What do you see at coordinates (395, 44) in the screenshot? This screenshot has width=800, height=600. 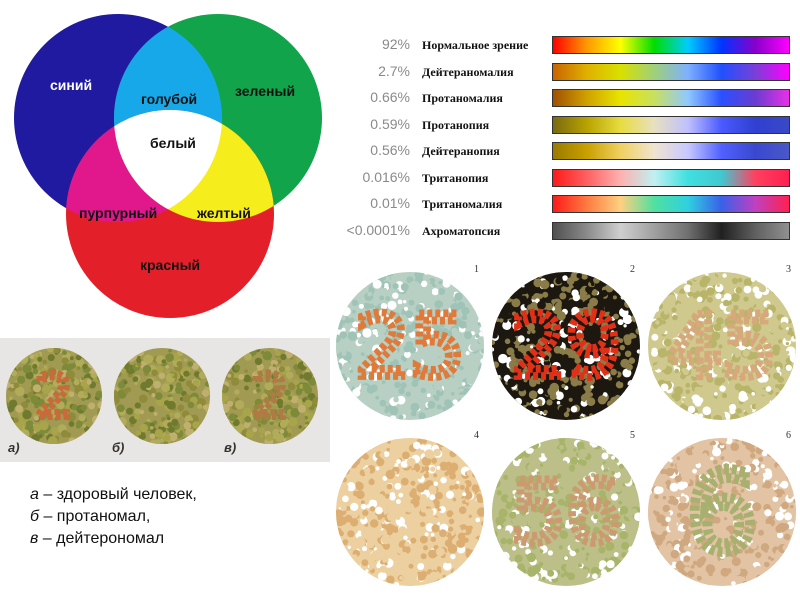 I see `cv-percent: 92%` at bounding box center [395, 44].